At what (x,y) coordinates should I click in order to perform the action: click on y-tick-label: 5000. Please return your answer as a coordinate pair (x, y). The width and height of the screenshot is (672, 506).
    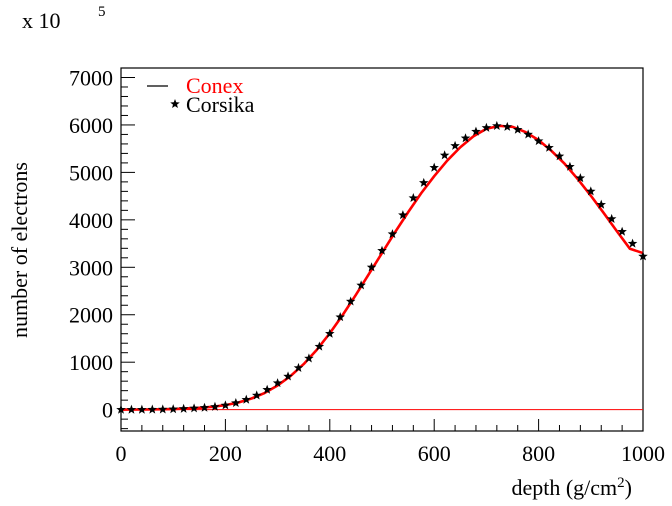
    Looking at the image, I should click on (91, 172).